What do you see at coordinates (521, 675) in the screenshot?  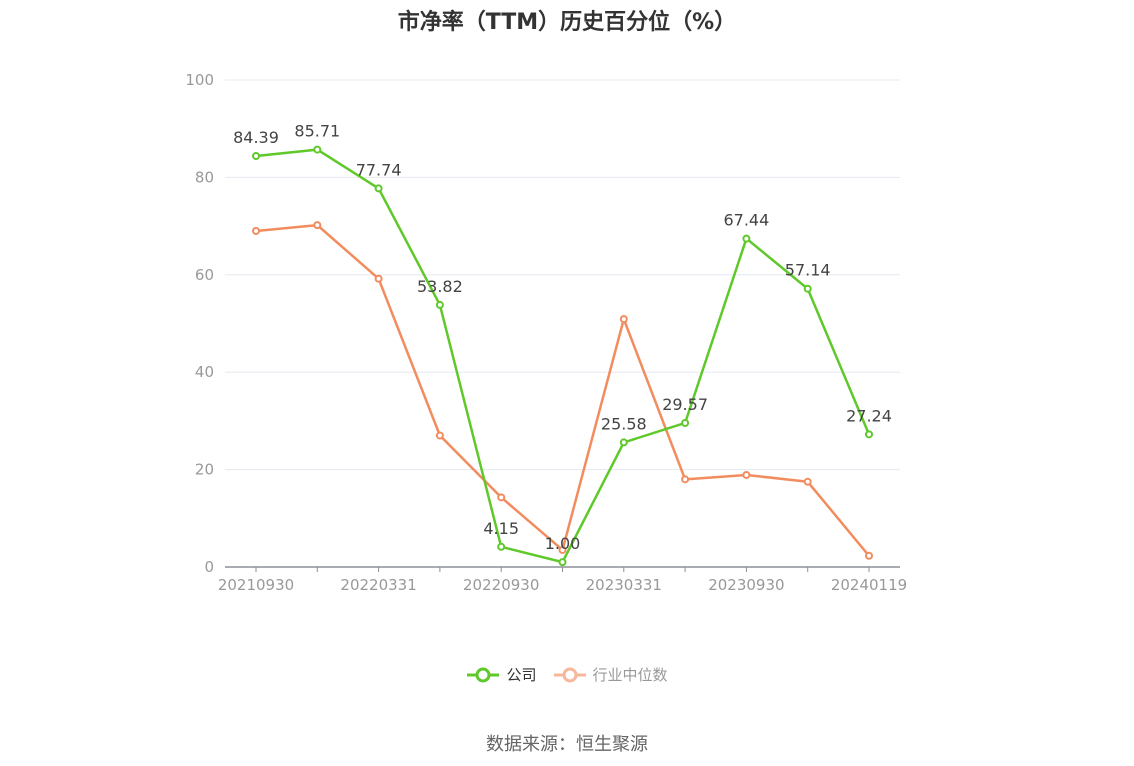 I see `legend-company-label: 公司` at bounding box center [521, 675].